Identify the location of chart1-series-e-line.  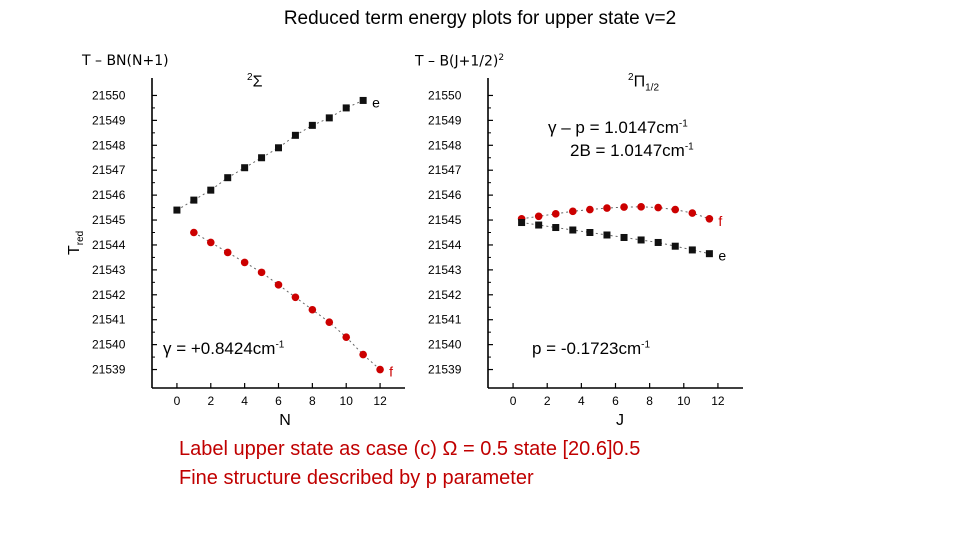
(270, 155).